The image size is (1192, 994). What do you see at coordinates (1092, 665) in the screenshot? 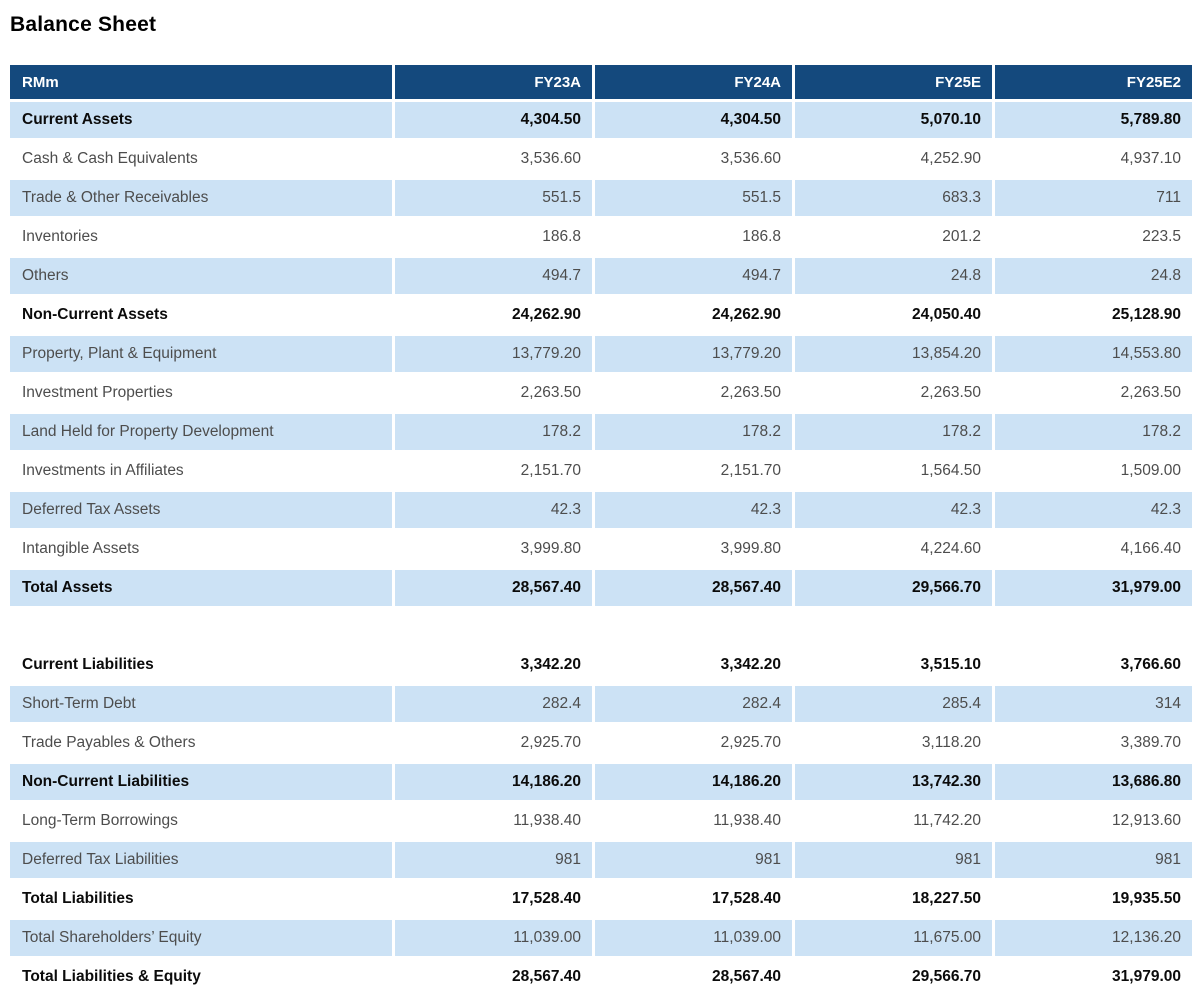
I see `row-value: 3,766.60` at bounding box center [1092, 665].